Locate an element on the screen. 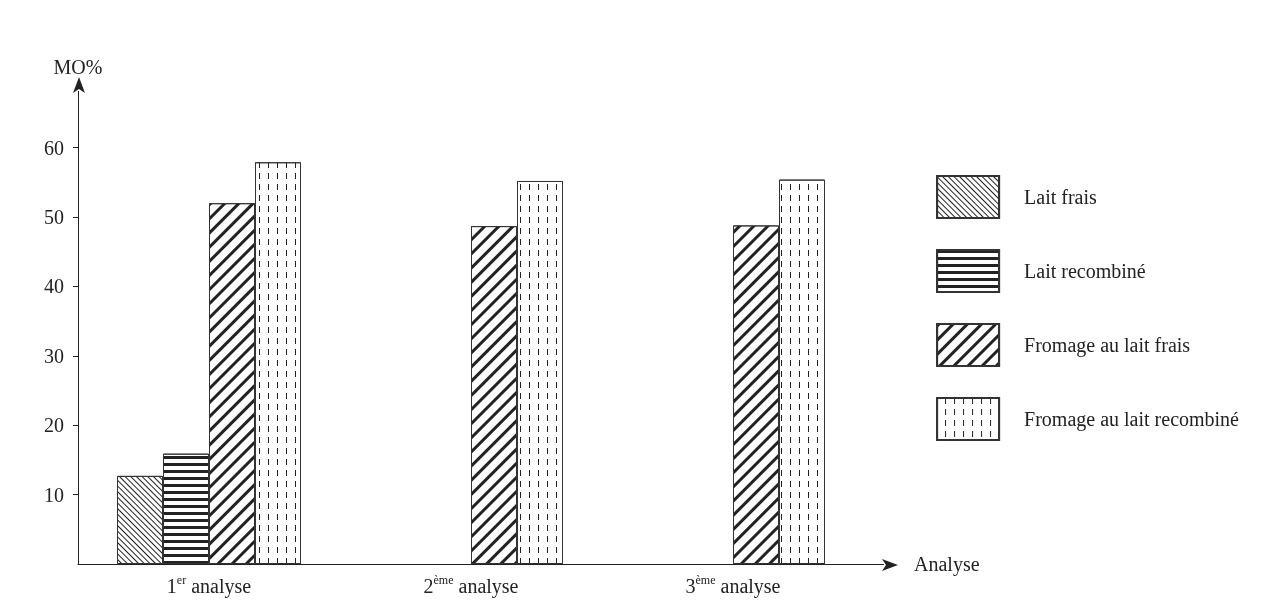  legend-label: Fromage au lait recombiné is located at coordinates (1132, 419).